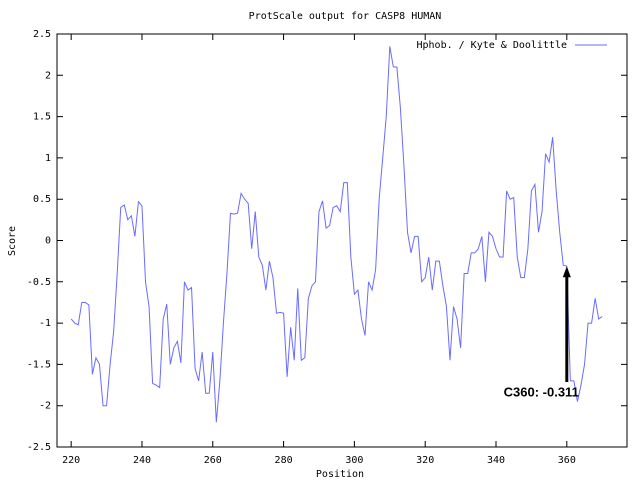  Describe the element at coordinates (48, 241) in the screenshot. I see `y-tick-label: 0` at that location.